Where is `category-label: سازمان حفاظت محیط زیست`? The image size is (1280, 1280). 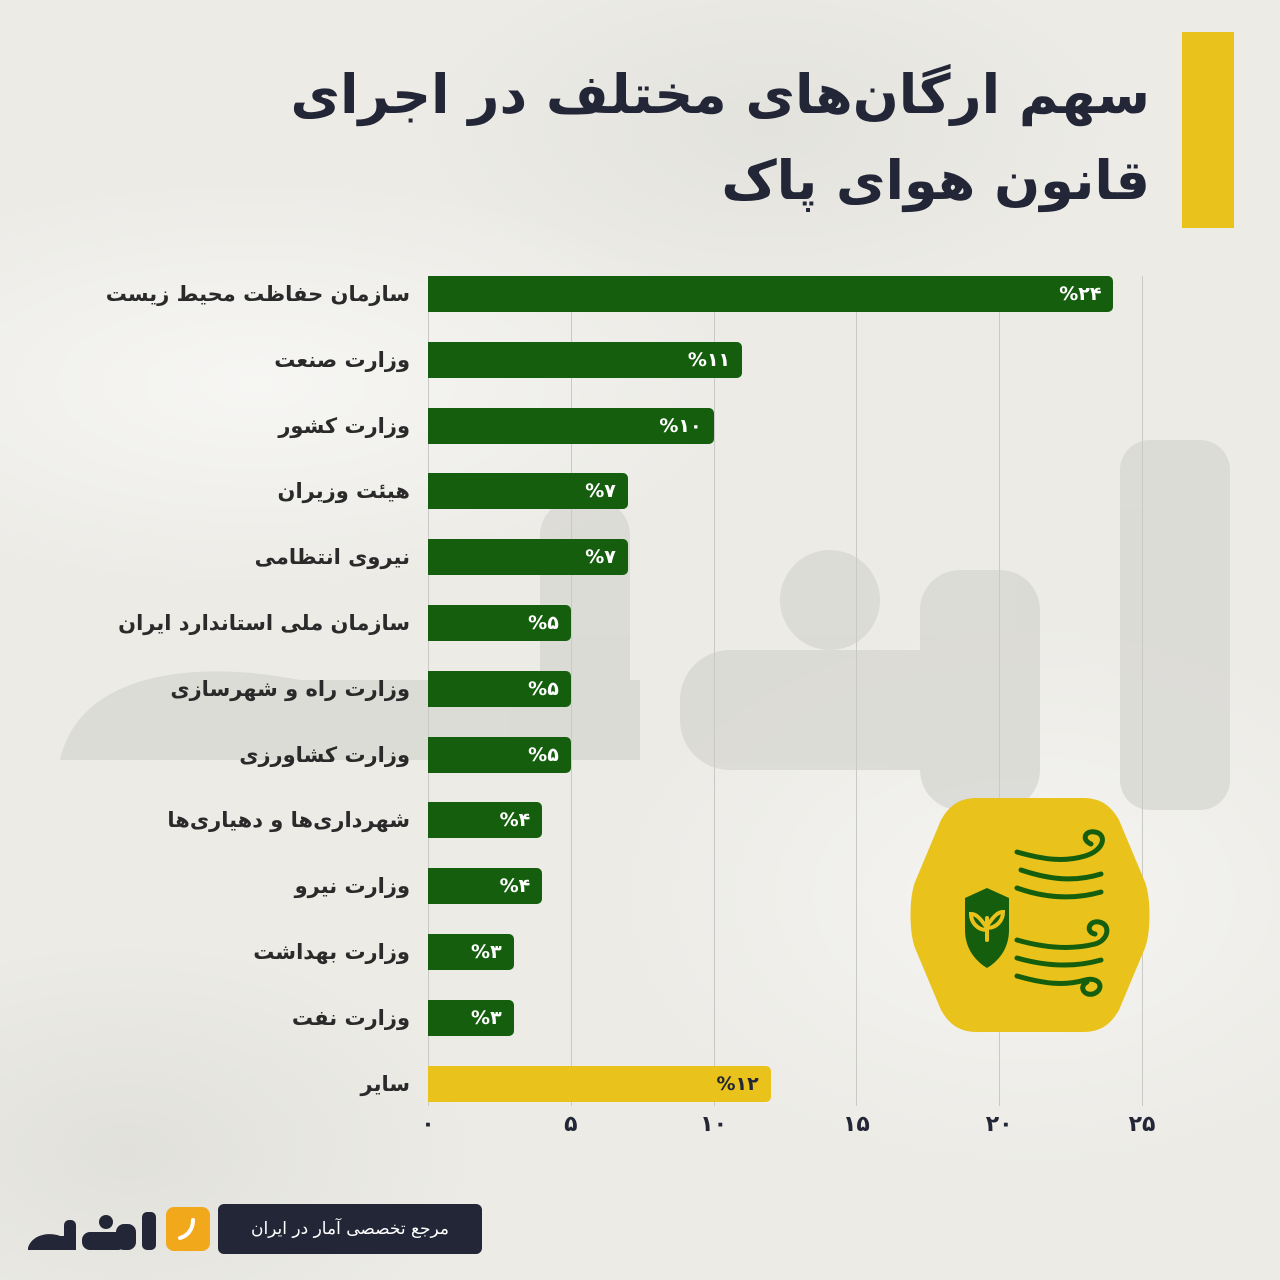 category-label: سازمان حفاظت محیط زیست is located at coordinates (257, 294).